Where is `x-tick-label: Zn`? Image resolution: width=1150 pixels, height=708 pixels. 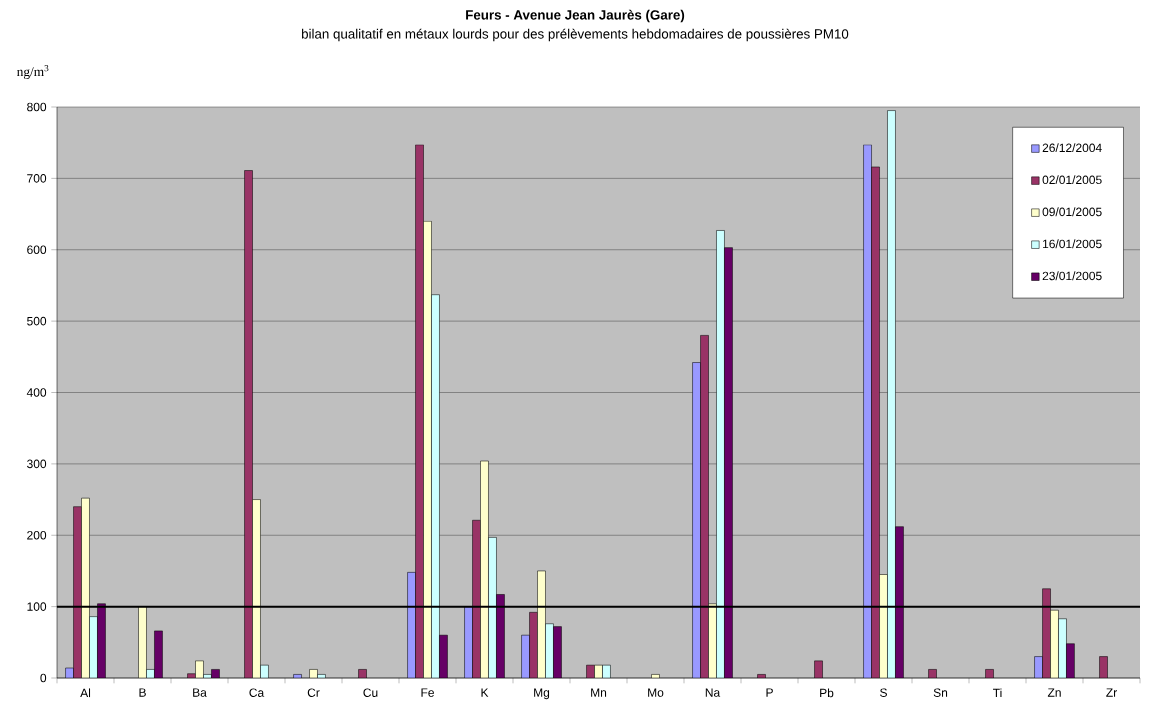 x-tick-label: Zn is located at coordinates (1054, 692).